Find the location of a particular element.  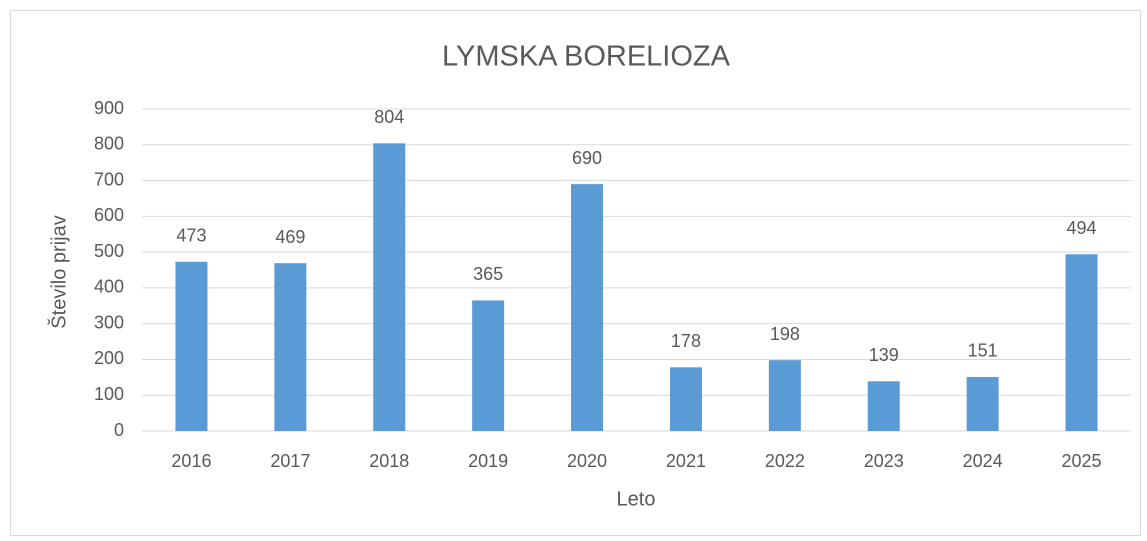

x-tick-label: 2024 is located at coordinates (983, 461).